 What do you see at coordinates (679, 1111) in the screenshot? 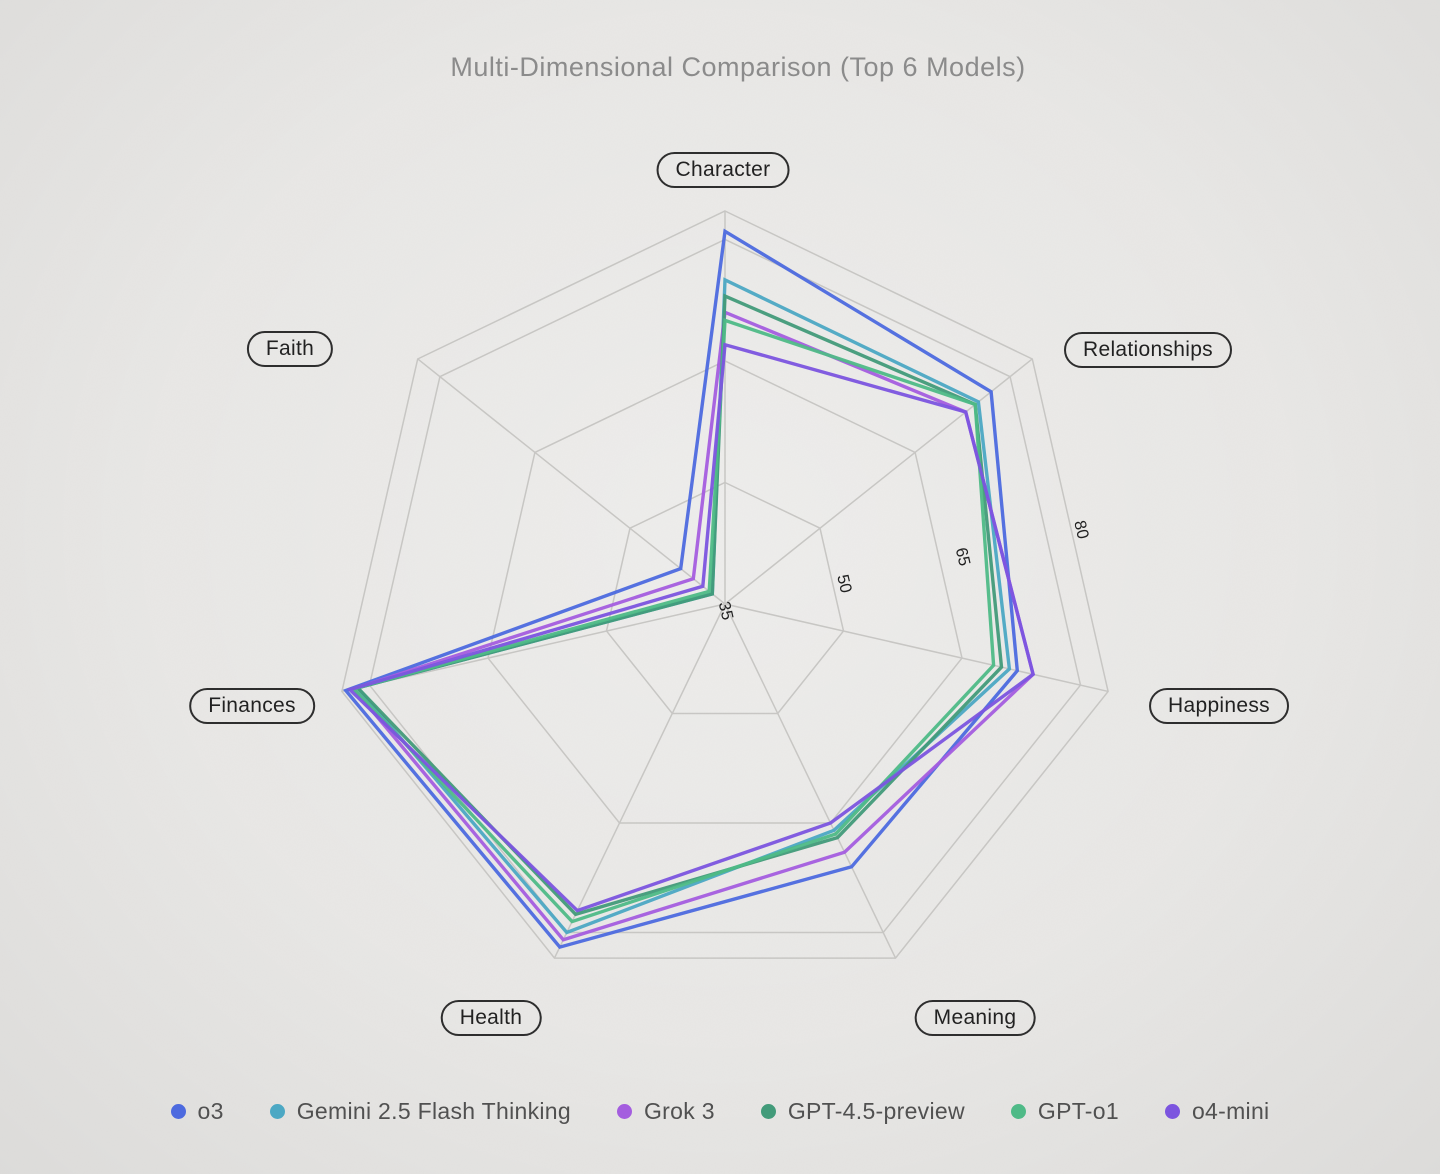
I see `legend-label: Grok 3` at bounding box center [679, 1111].